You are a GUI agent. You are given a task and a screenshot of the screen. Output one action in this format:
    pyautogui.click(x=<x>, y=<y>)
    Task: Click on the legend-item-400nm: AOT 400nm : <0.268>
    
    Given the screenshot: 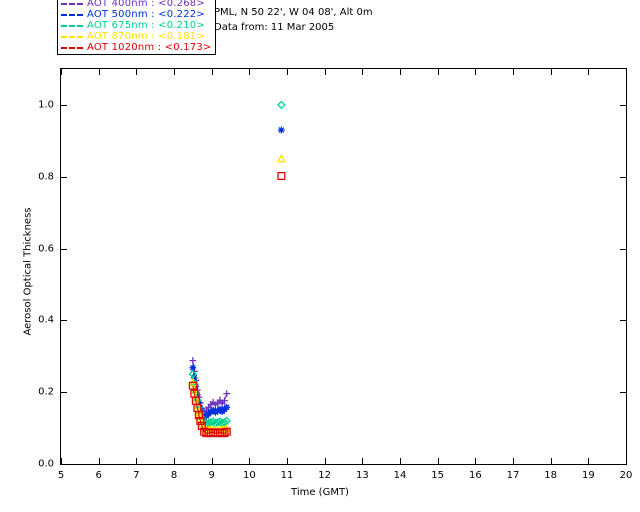 What is the action you would take?
    pyautogui.click(x=136, y=4)
    